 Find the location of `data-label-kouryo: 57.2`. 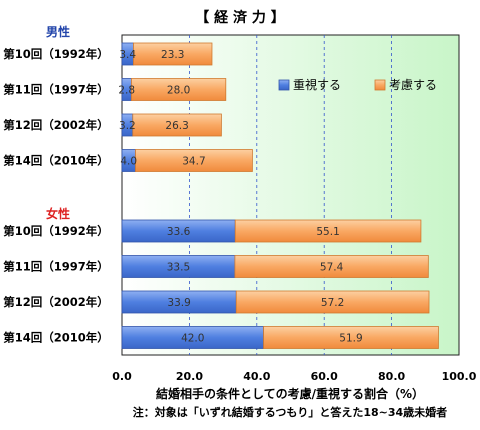

data-label-kouryo: 57.2 is located at coordinates (332, 303).